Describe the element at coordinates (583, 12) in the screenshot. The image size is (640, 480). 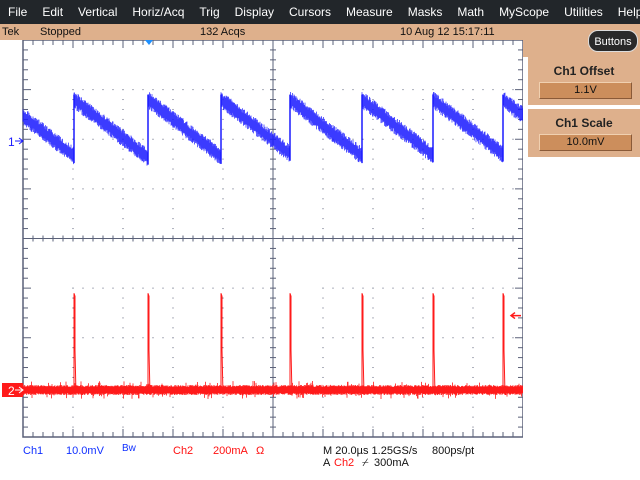
I see `menu-utilities: Utilities` at that location.